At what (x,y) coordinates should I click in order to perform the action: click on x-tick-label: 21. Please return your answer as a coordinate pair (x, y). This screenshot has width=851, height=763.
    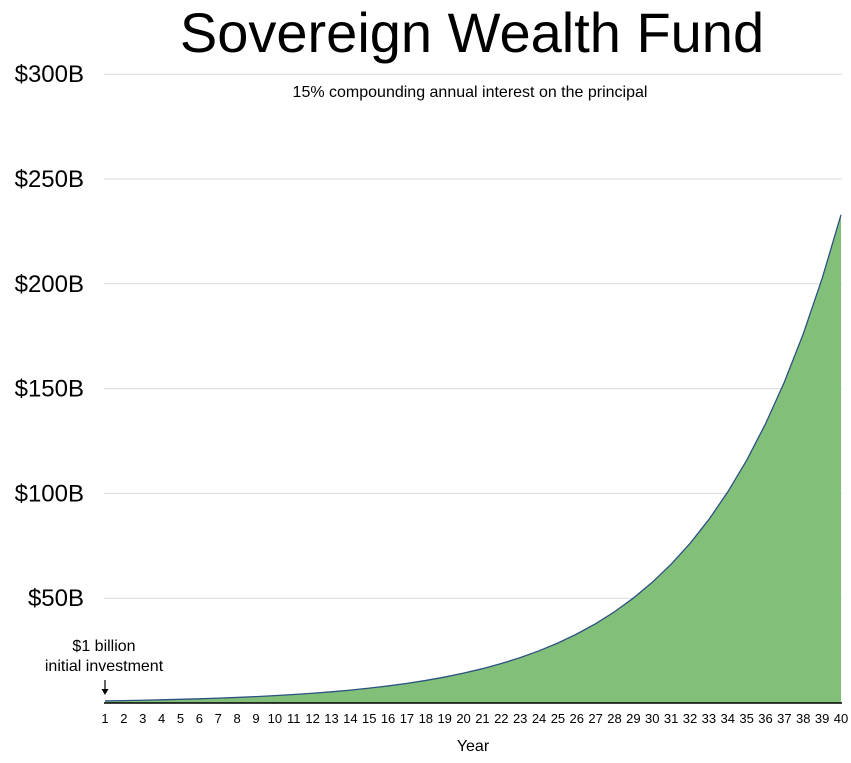
    Looking at the image, I should click on (482, 718).